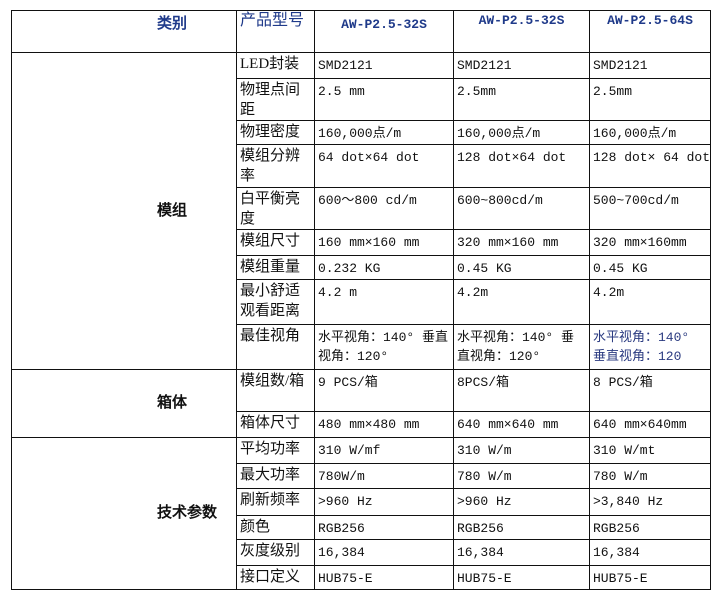 The height and width of the screenshot is (595, 720). Describe the element at coordinates (275, 166) in the screenshot. I see `param-label: 模组分辨率` at that location.